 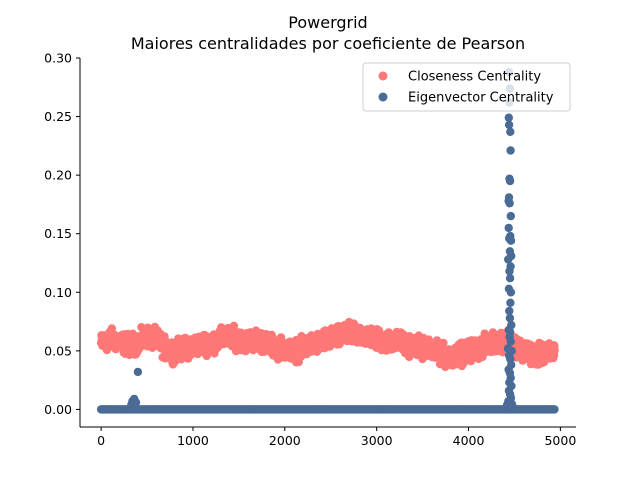 What do you see at coordinates (560, 440) in the screenshot?
I see `x-tick-label: 5000` at bounding box center [560, 440].